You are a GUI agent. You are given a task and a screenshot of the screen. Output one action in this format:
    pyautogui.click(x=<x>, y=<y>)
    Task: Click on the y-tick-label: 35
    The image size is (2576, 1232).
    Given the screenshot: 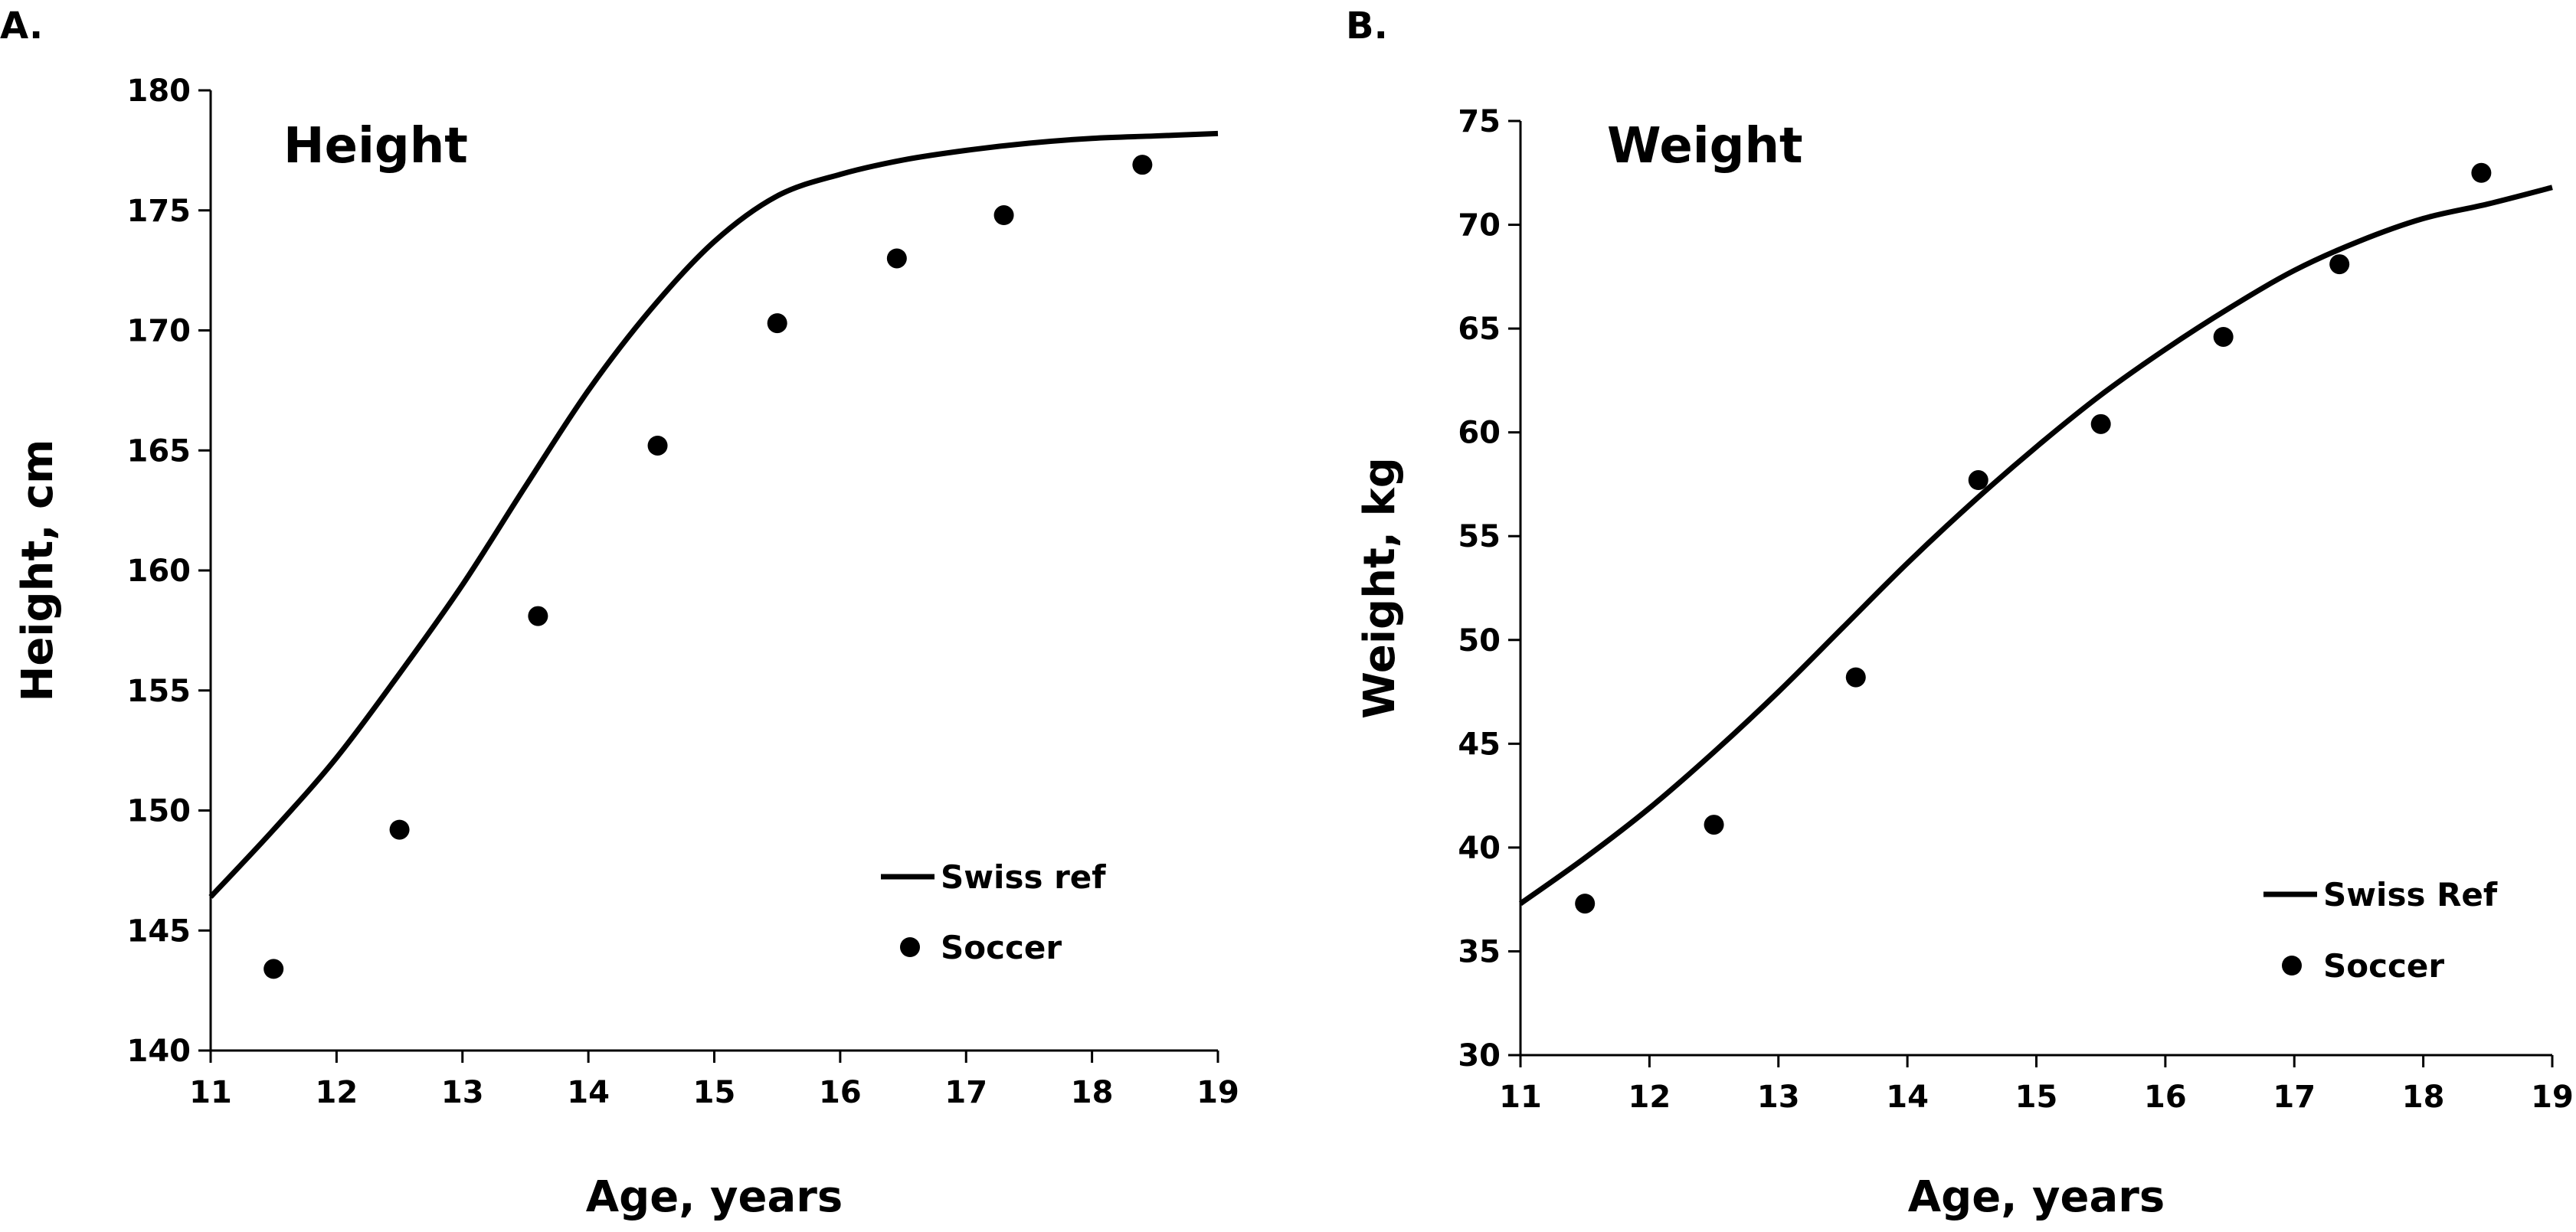 What is the action you would take?
    pyautogui.click(x=1479, y=951)
    